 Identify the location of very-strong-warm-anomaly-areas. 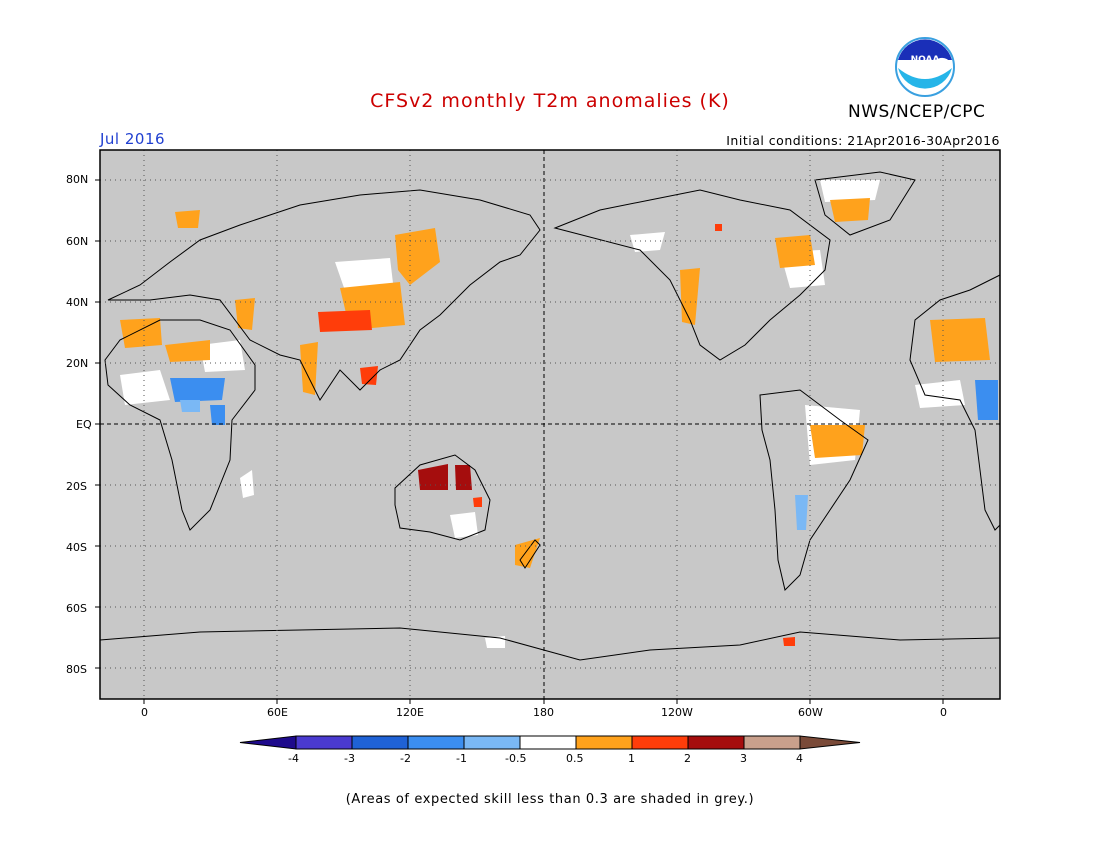
(445, 477).